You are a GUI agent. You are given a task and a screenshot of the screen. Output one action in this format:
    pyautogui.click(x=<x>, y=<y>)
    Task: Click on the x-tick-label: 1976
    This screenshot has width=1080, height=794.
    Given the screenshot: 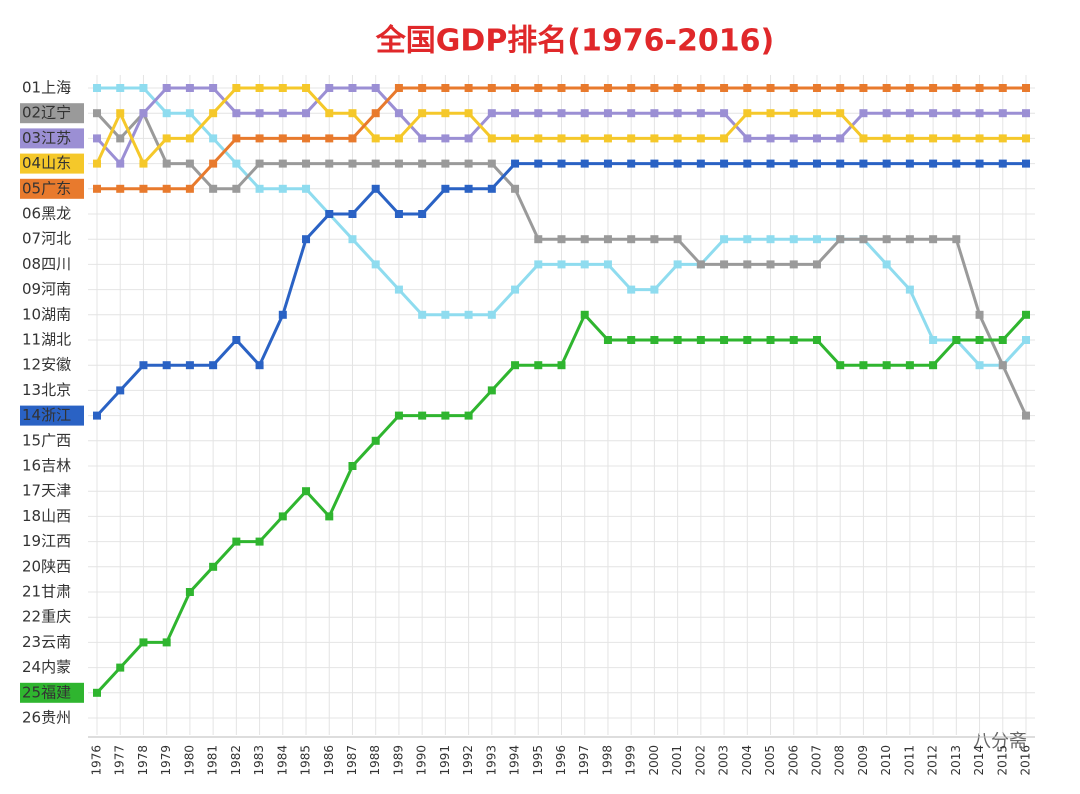 What is the action you would take?
    pyautogui.click(x=97, y=760)
    